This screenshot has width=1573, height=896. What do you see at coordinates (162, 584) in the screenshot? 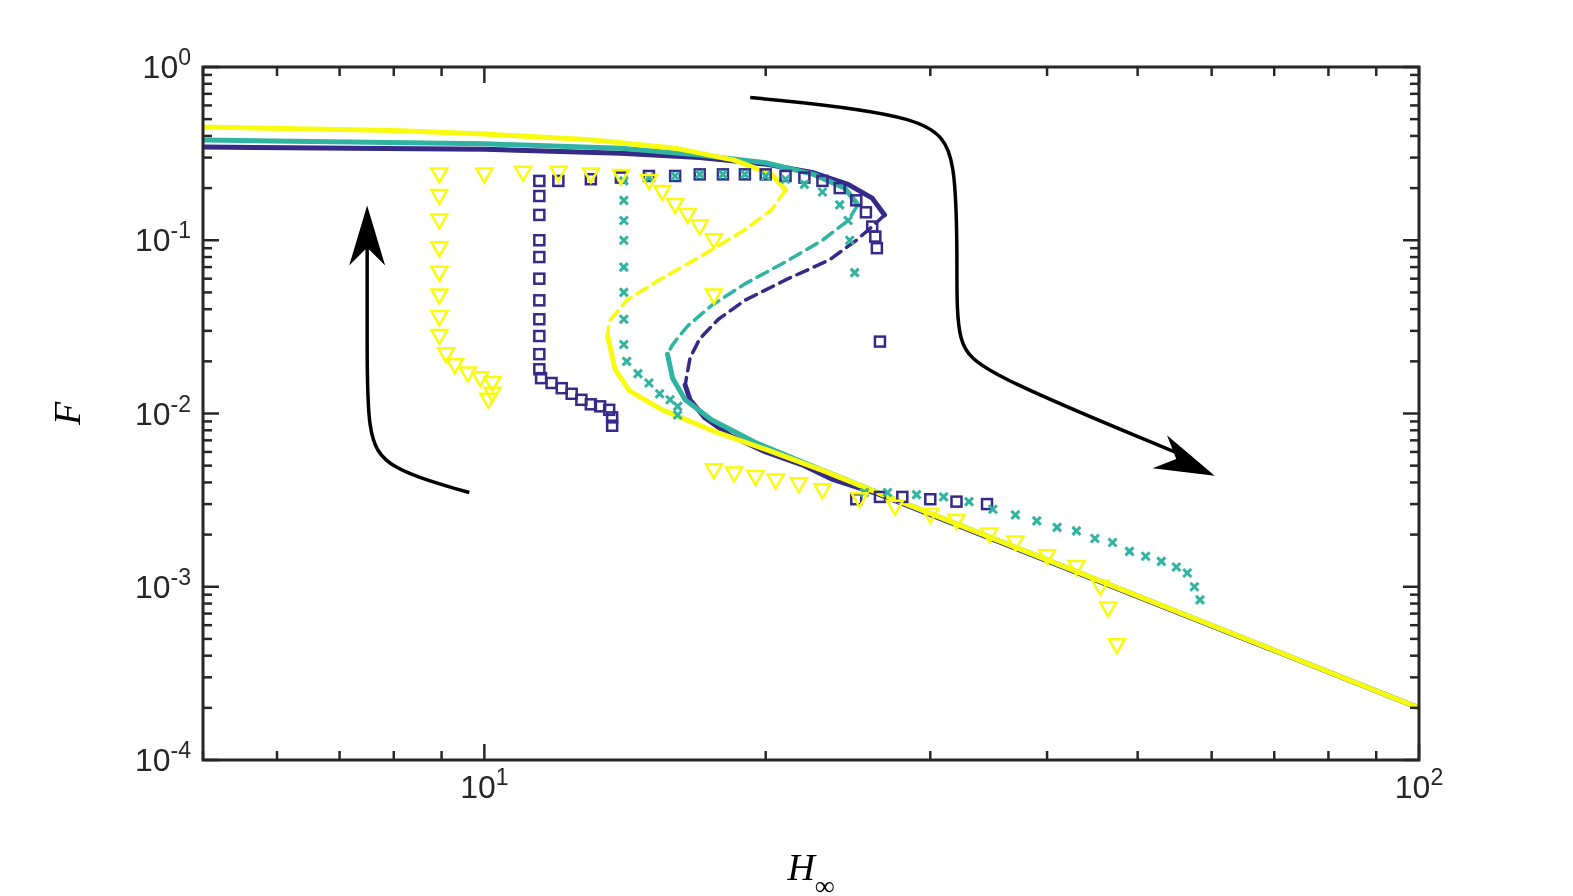
I see `y-tick-label: 10$^{-3}$` at bounding box center [162, 584].